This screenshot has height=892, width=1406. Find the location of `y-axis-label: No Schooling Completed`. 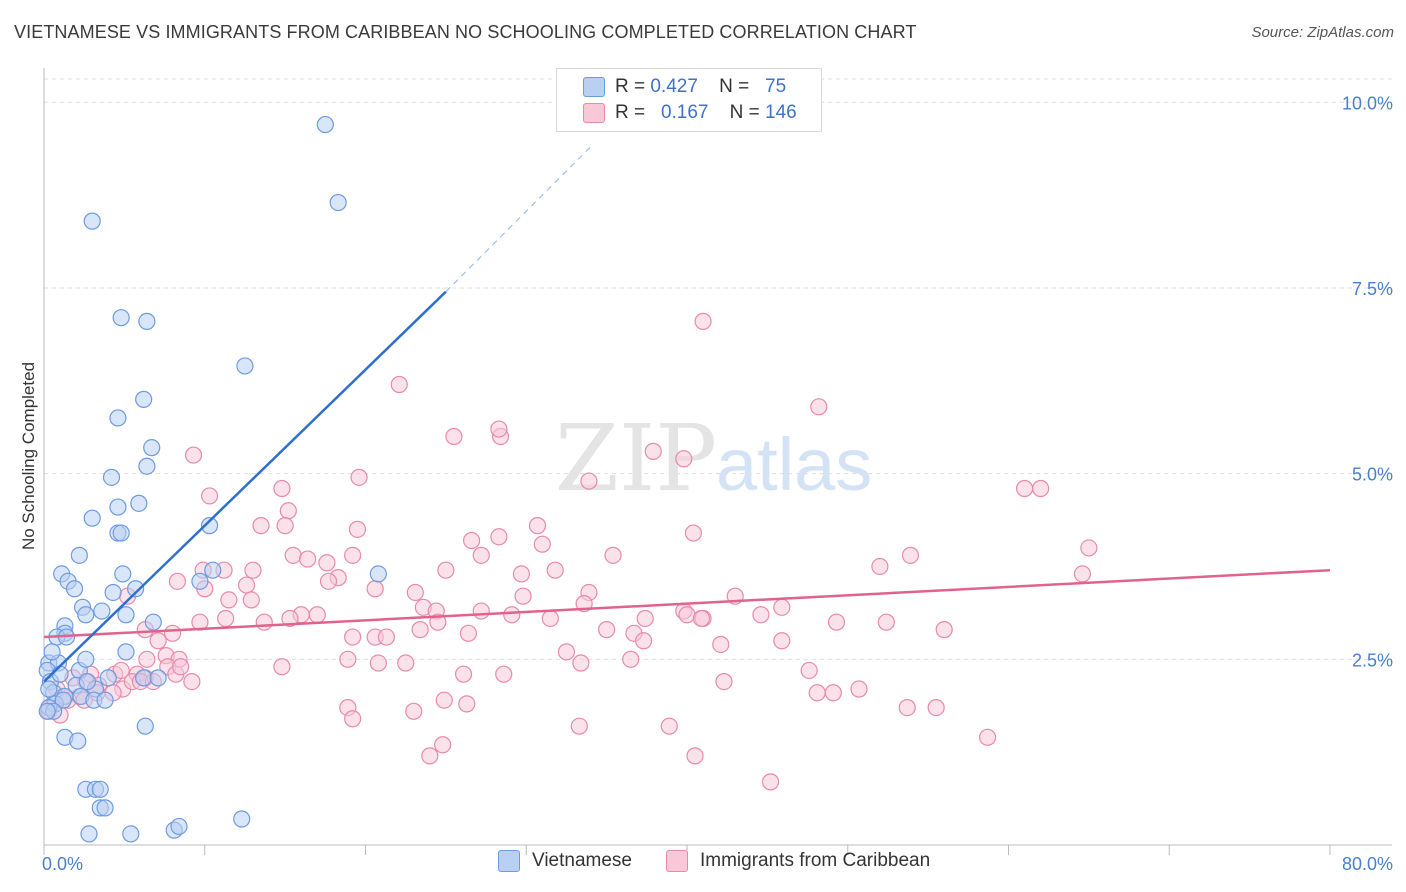

y-axis-label: No Schooling Completed is located at coordinates (28, 456).